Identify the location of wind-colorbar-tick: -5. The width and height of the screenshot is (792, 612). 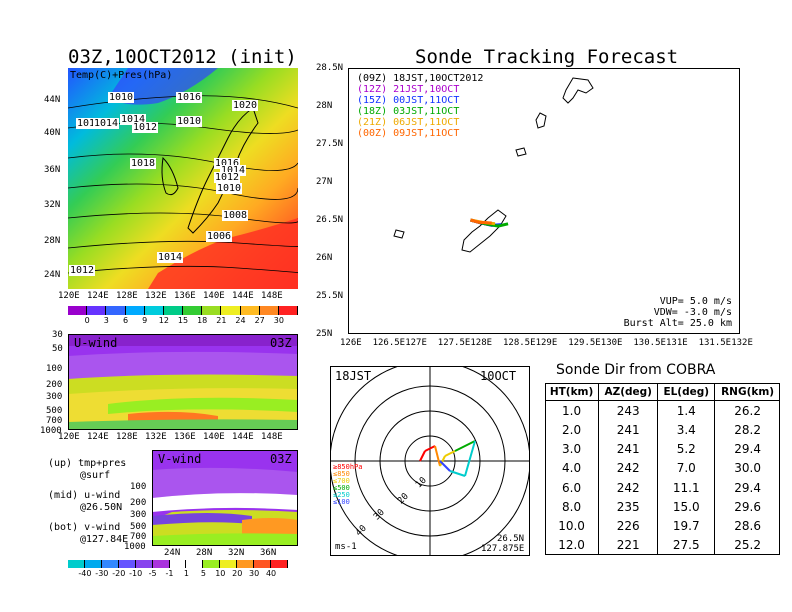
(152, 573).